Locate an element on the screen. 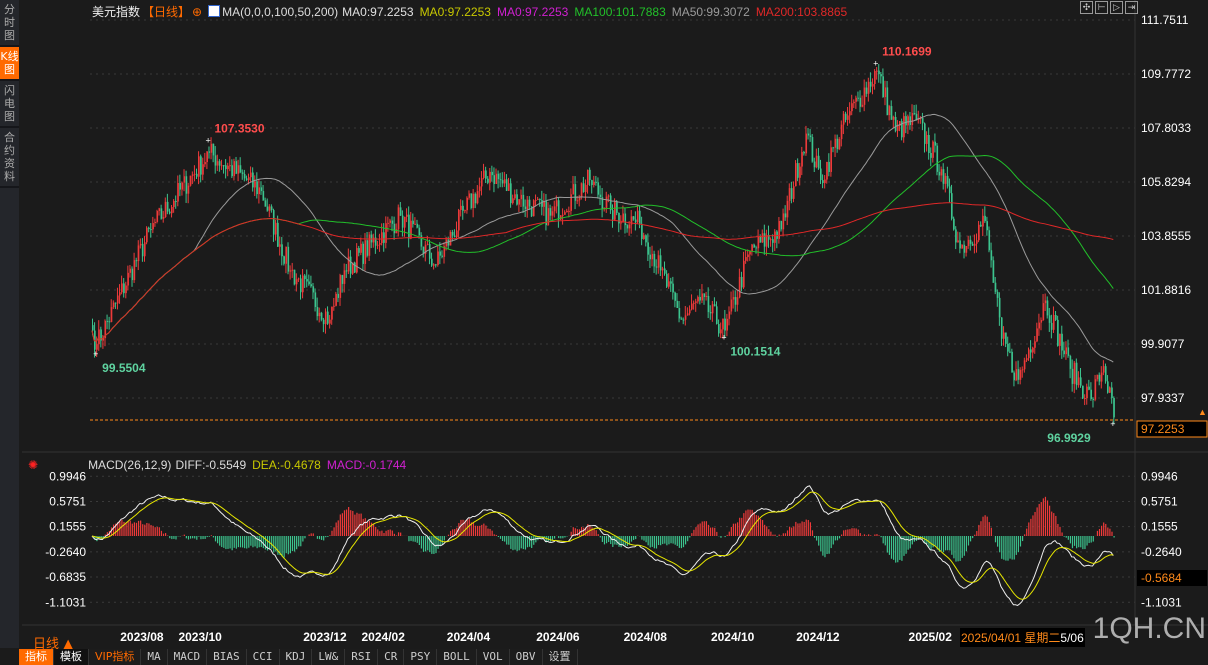 Image resolution: width=1208 pixels, height=665 pixels. toolbar-kdj: KDJ is located at coordinates (296, 657).